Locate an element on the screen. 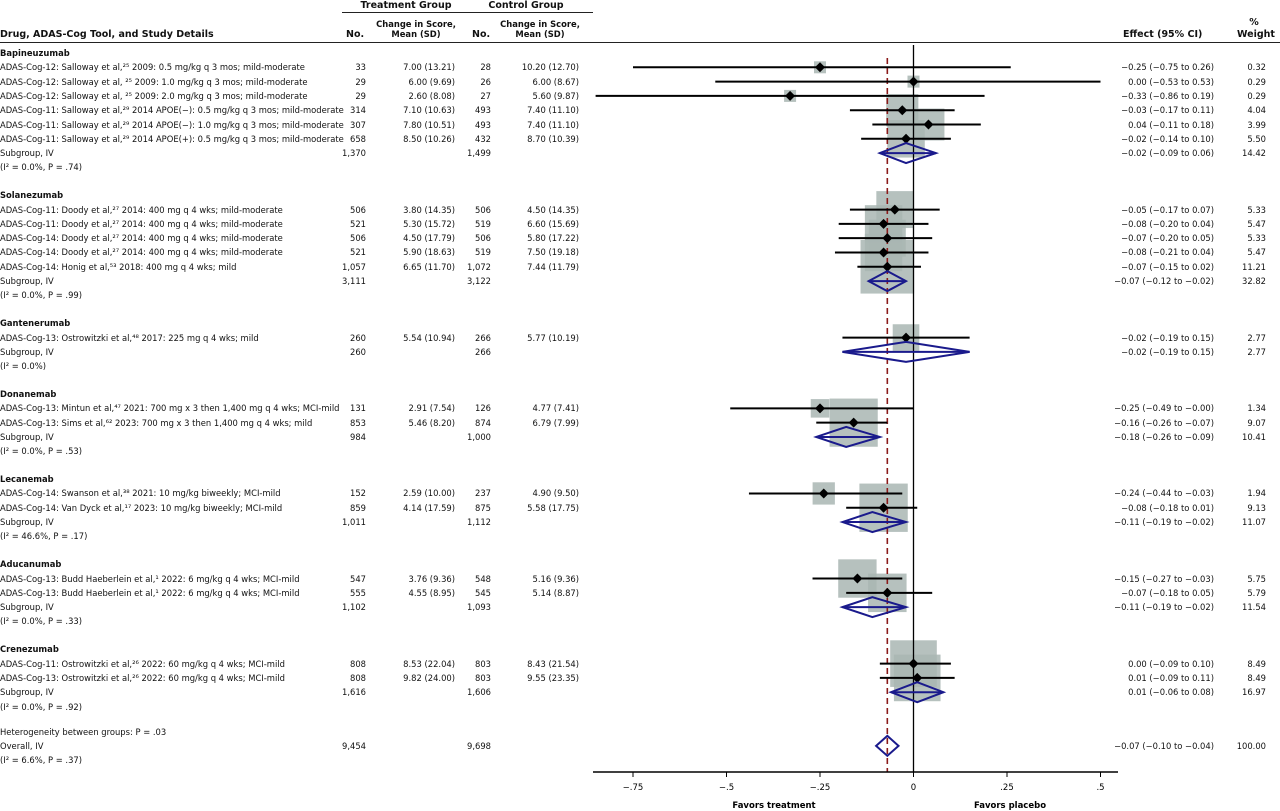 This screenshot has height=811, width=1280. heterogeneity-stat: (I² = 0.0%) is located at coordinates (23, 366).